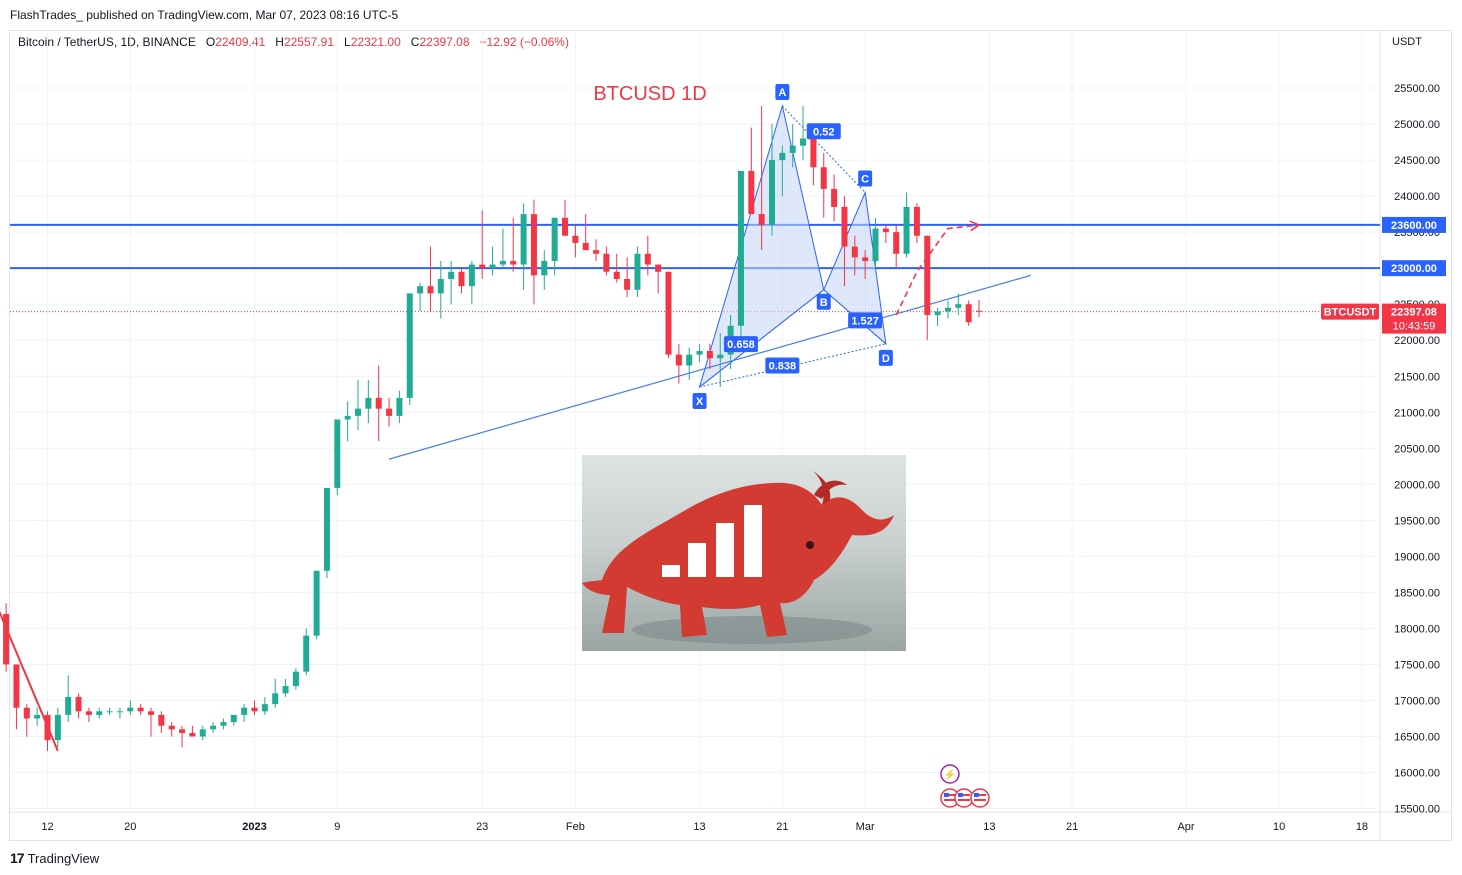 This screenshot has width=1462, height=875. I want to click on high-label: H, so click(279, 42).